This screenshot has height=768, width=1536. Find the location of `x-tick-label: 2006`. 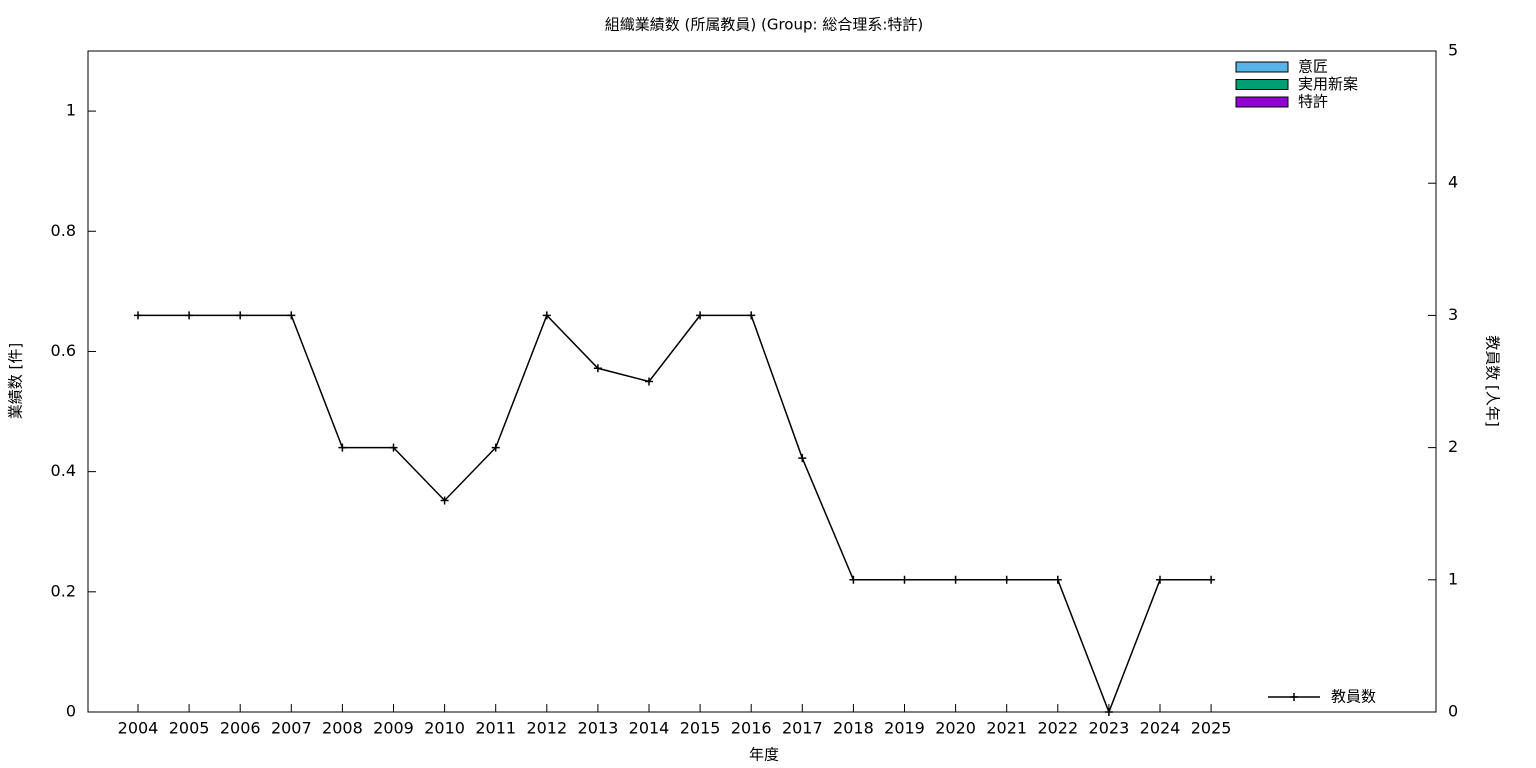

x-tick-label: 2006 is located at coordinates (240, 728).